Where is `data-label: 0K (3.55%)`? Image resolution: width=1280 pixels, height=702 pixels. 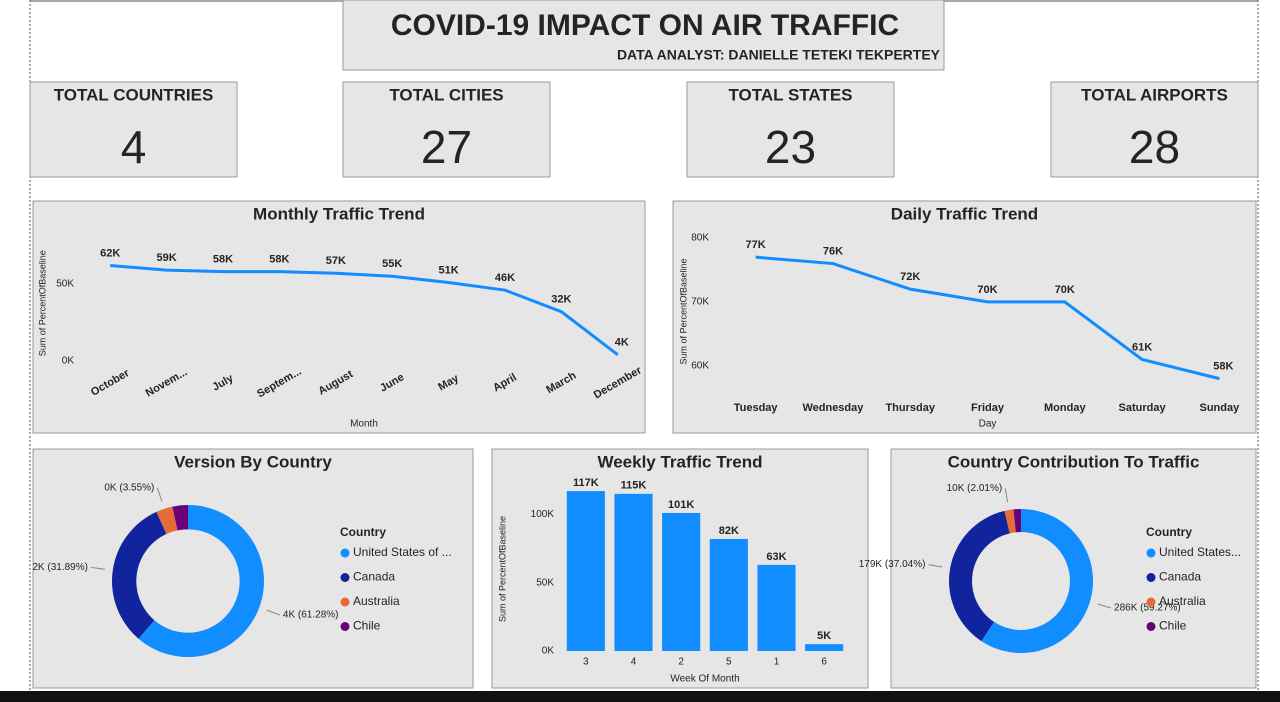
data-label: 0K (3.55%) is located at coordinates (129, 488).